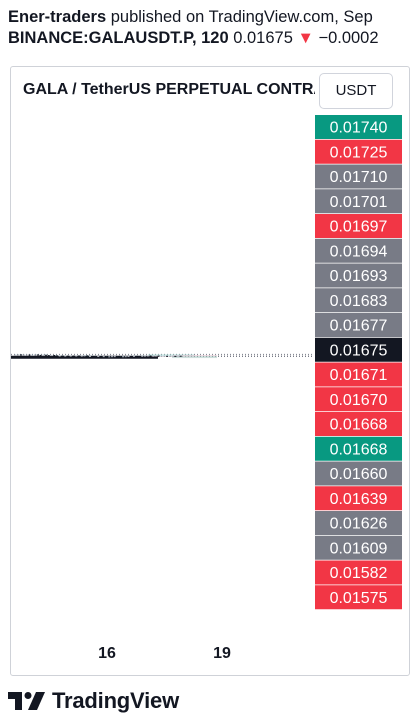  Describe the element at coordinates (358, 201) in the screenshot. I see `price-label: 0.01701` at that location.